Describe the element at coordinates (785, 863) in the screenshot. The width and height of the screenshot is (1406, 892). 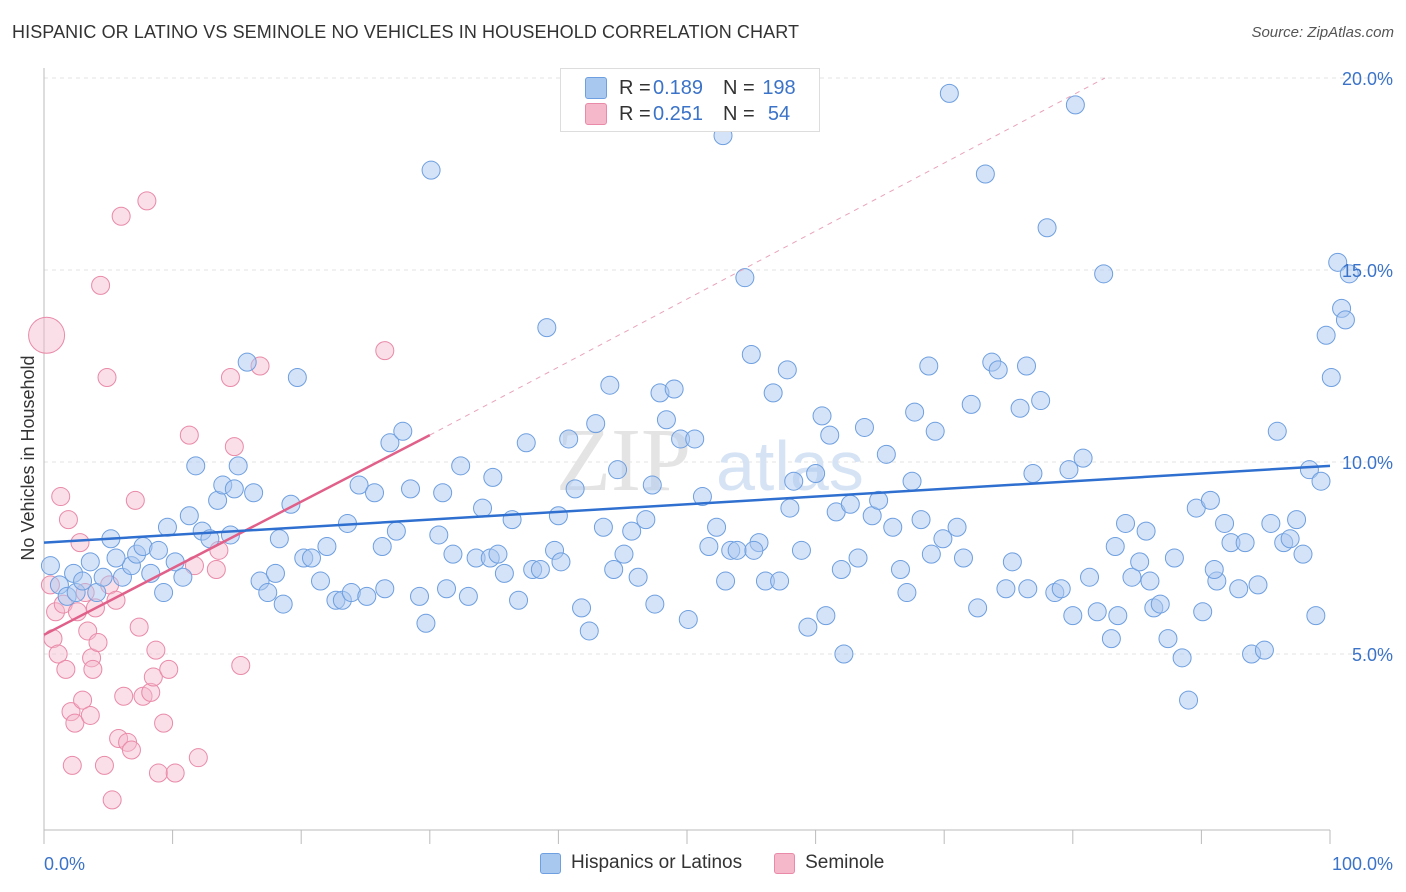
I see `seminole-swatch` at that location.